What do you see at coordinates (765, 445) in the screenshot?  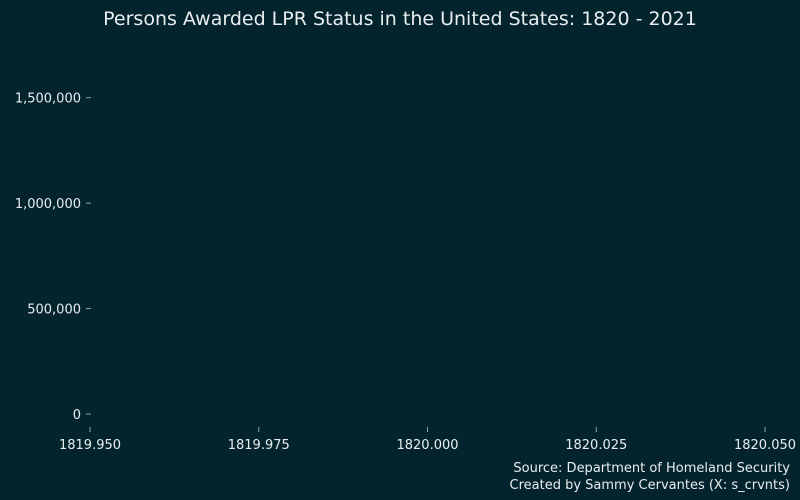 I see `x-tick-label: 1820.050` at bounding box center [765, 445].